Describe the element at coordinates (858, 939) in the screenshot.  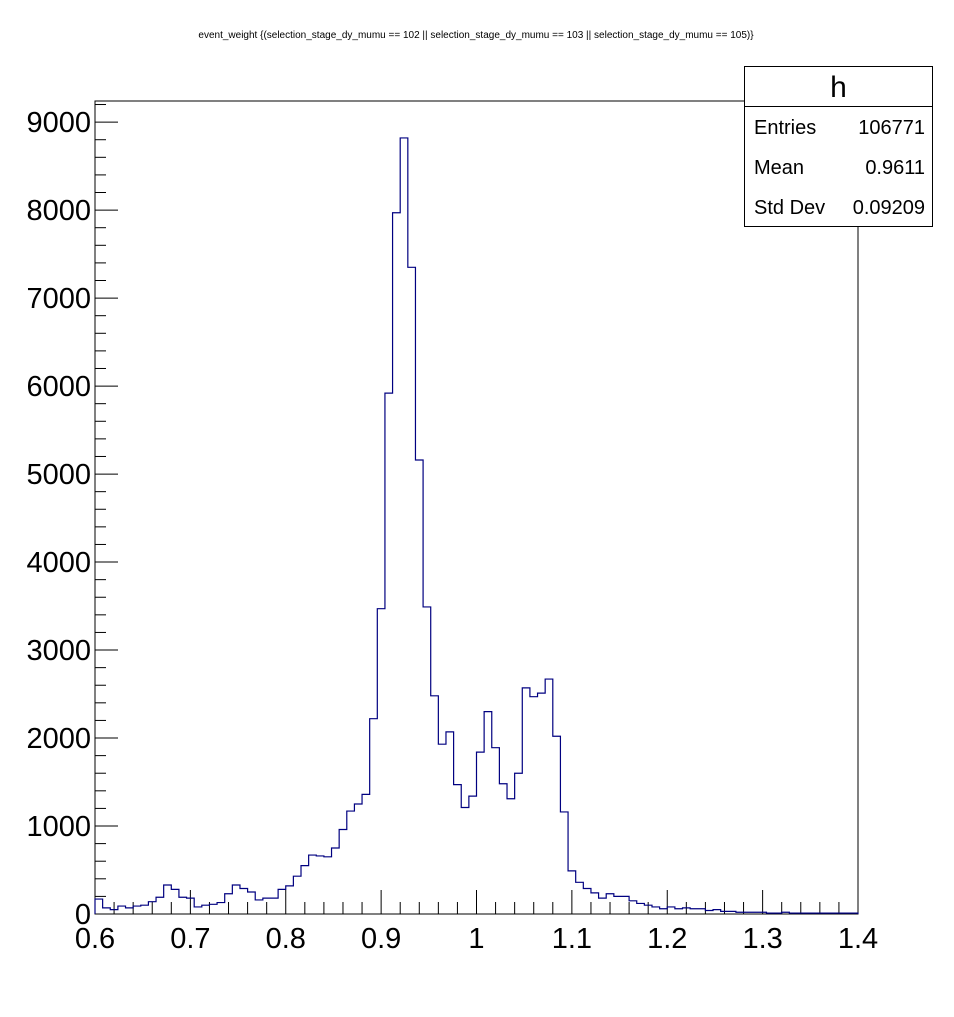
I see `x-tick-label: 1.4` at that location.